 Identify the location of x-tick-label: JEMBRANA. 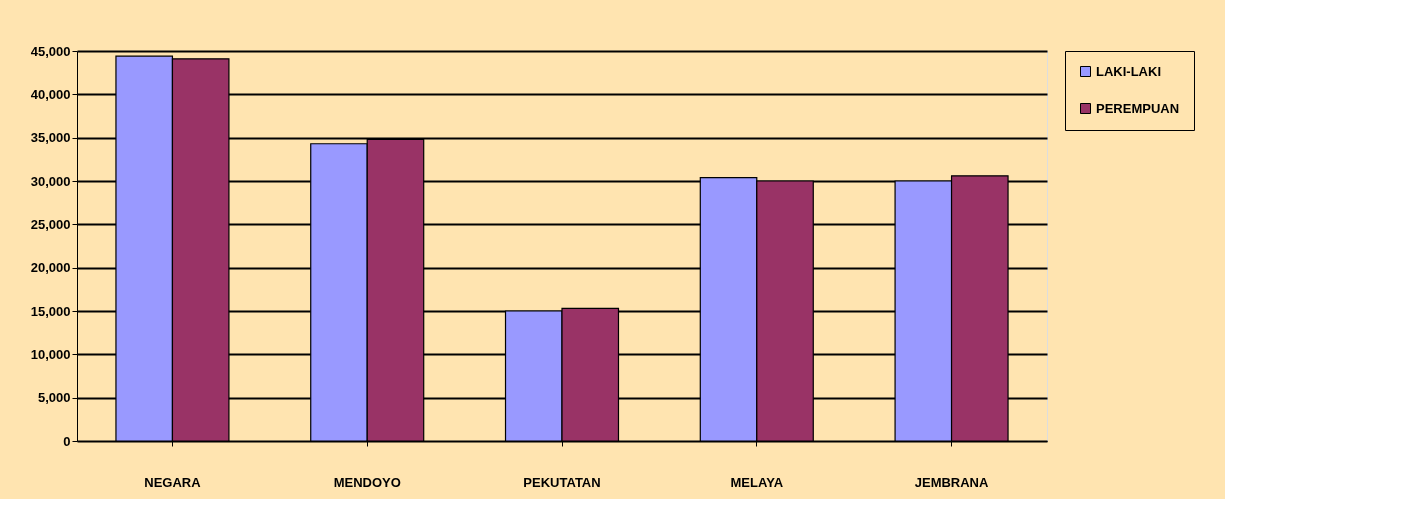
(952, 482).